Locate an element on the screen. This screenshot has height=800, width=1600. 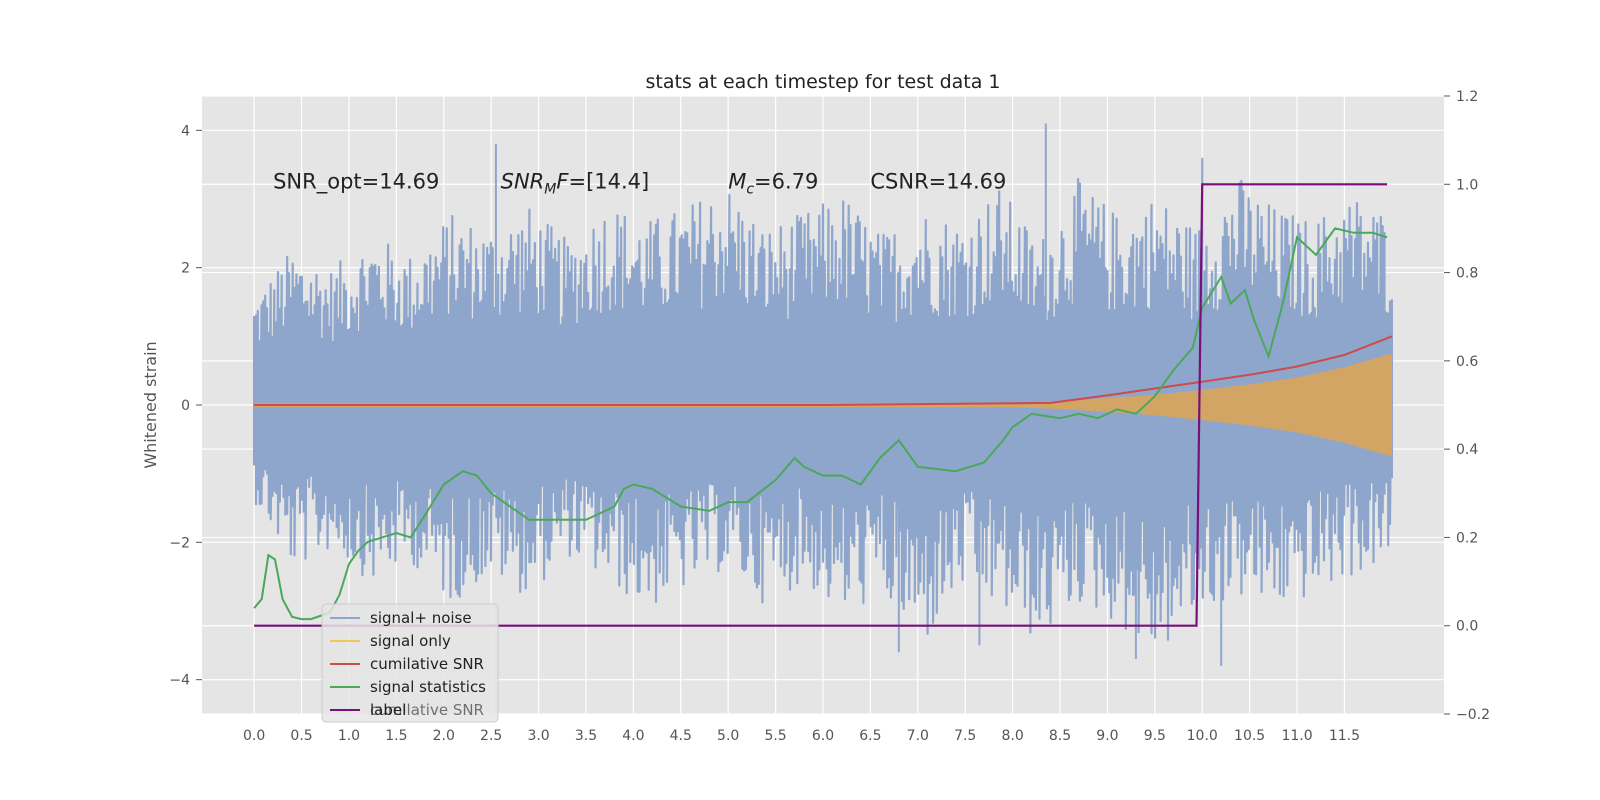
y2-tick-label: 1.0 is located at coordinates (1467, 185).